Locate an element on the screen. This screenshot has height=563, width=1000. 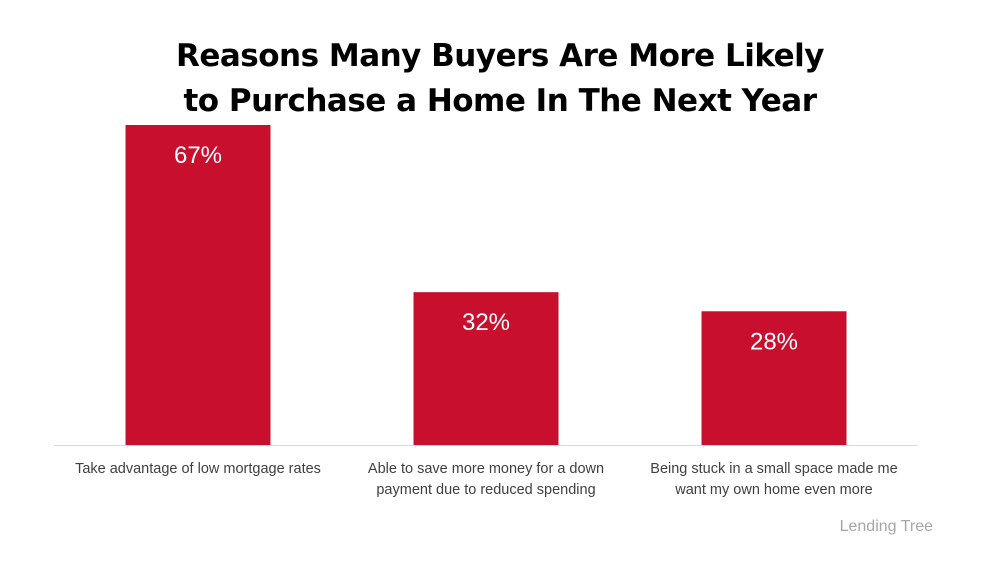
data-label-3: 28% is located at coordinates (774, 341).